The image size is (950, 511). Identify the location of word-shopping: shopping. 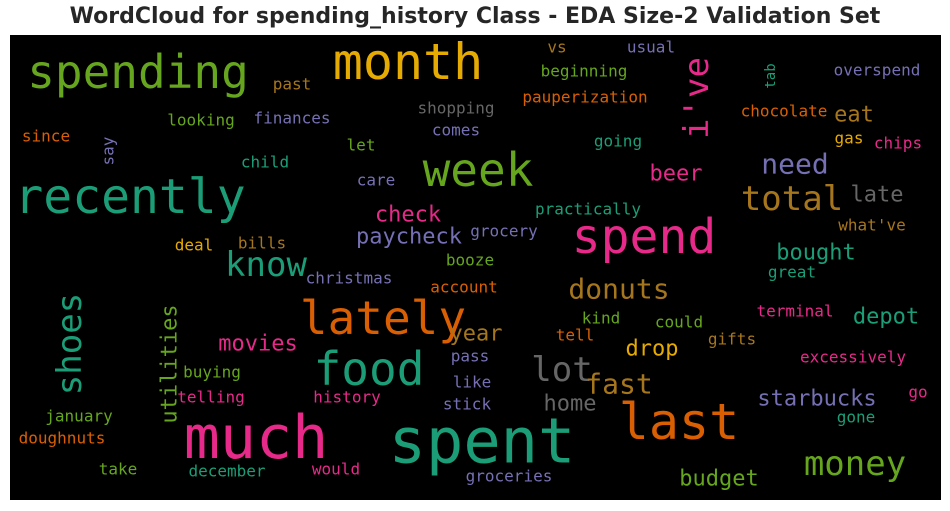
(455, 108).